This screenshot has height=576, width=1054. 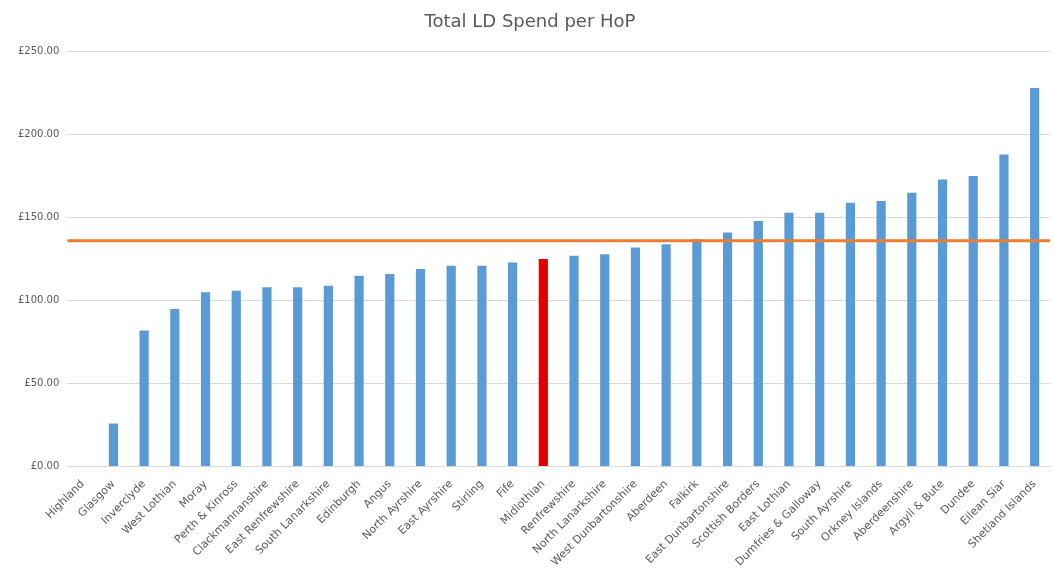 What do you see at coordinates (45, 466) in the screenshot?
I see `y-tick-label: £0.00` at bounding box center [45, 466].